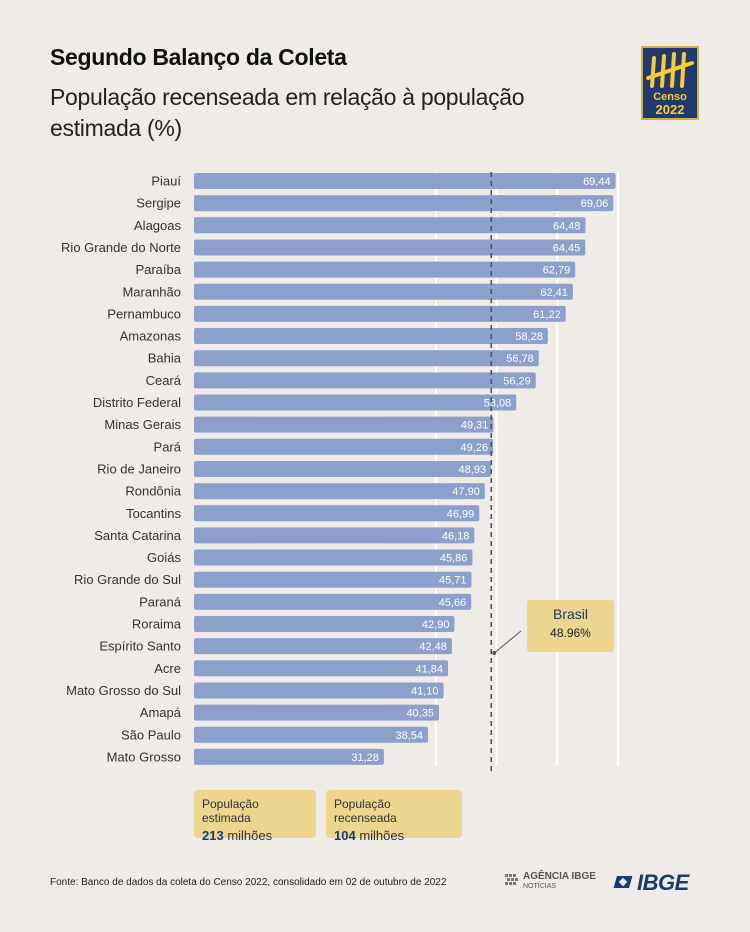 This screenshot has height=932, width=750. Describe the element at coordinates (158, 203) in the screenshot. I see `category-label: Sergipe` at that location.